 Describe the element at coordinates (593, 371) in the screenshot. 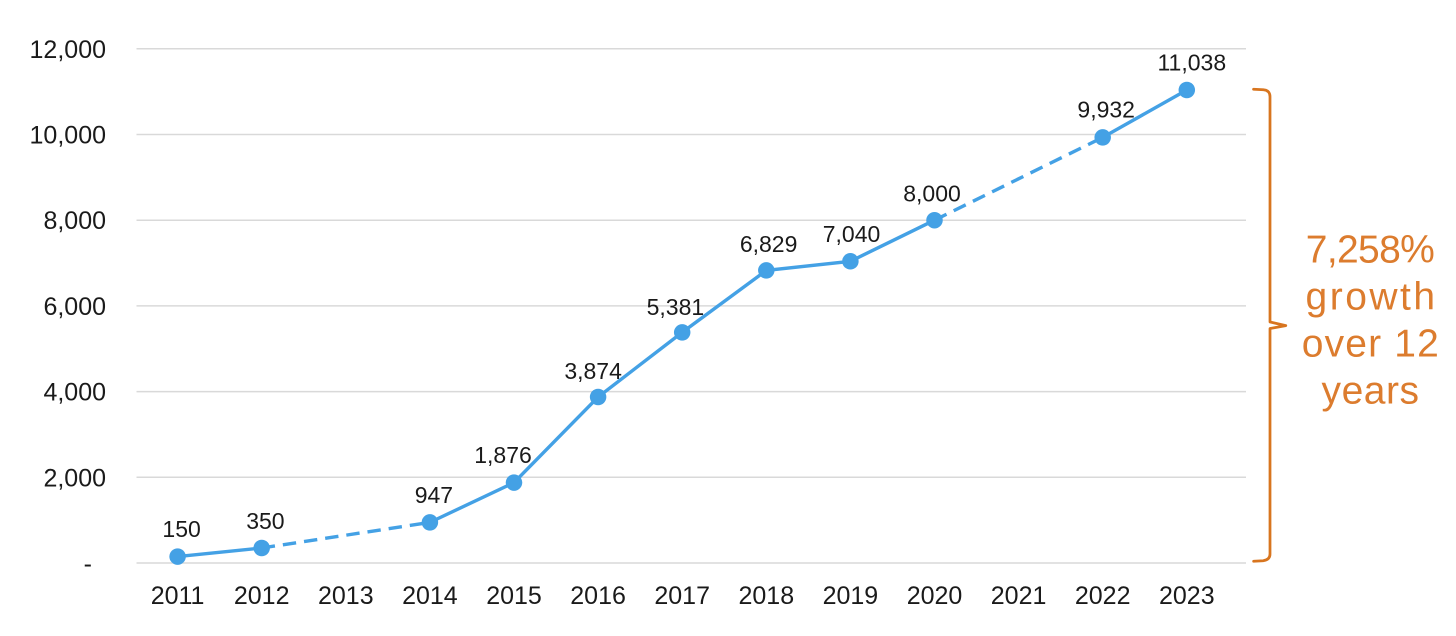

I see `svg-text: 3,874` at that location.